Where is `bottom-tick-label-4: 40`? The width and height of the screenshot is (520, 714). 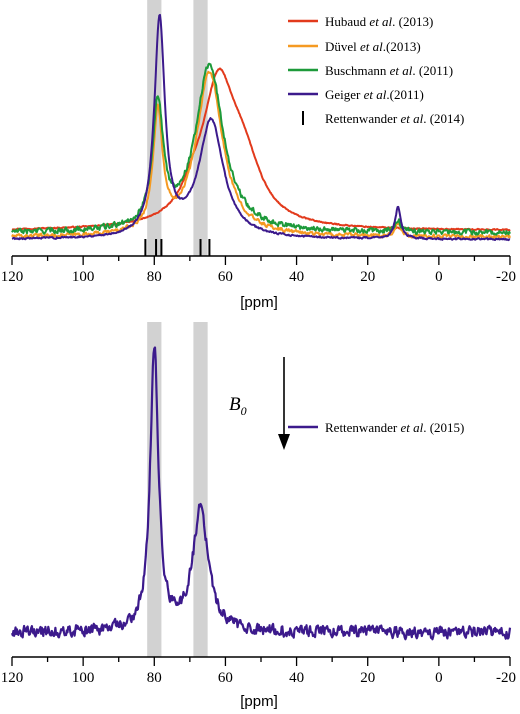 bottom-tick-label-4: 40 is located at coordinates (296, 678).